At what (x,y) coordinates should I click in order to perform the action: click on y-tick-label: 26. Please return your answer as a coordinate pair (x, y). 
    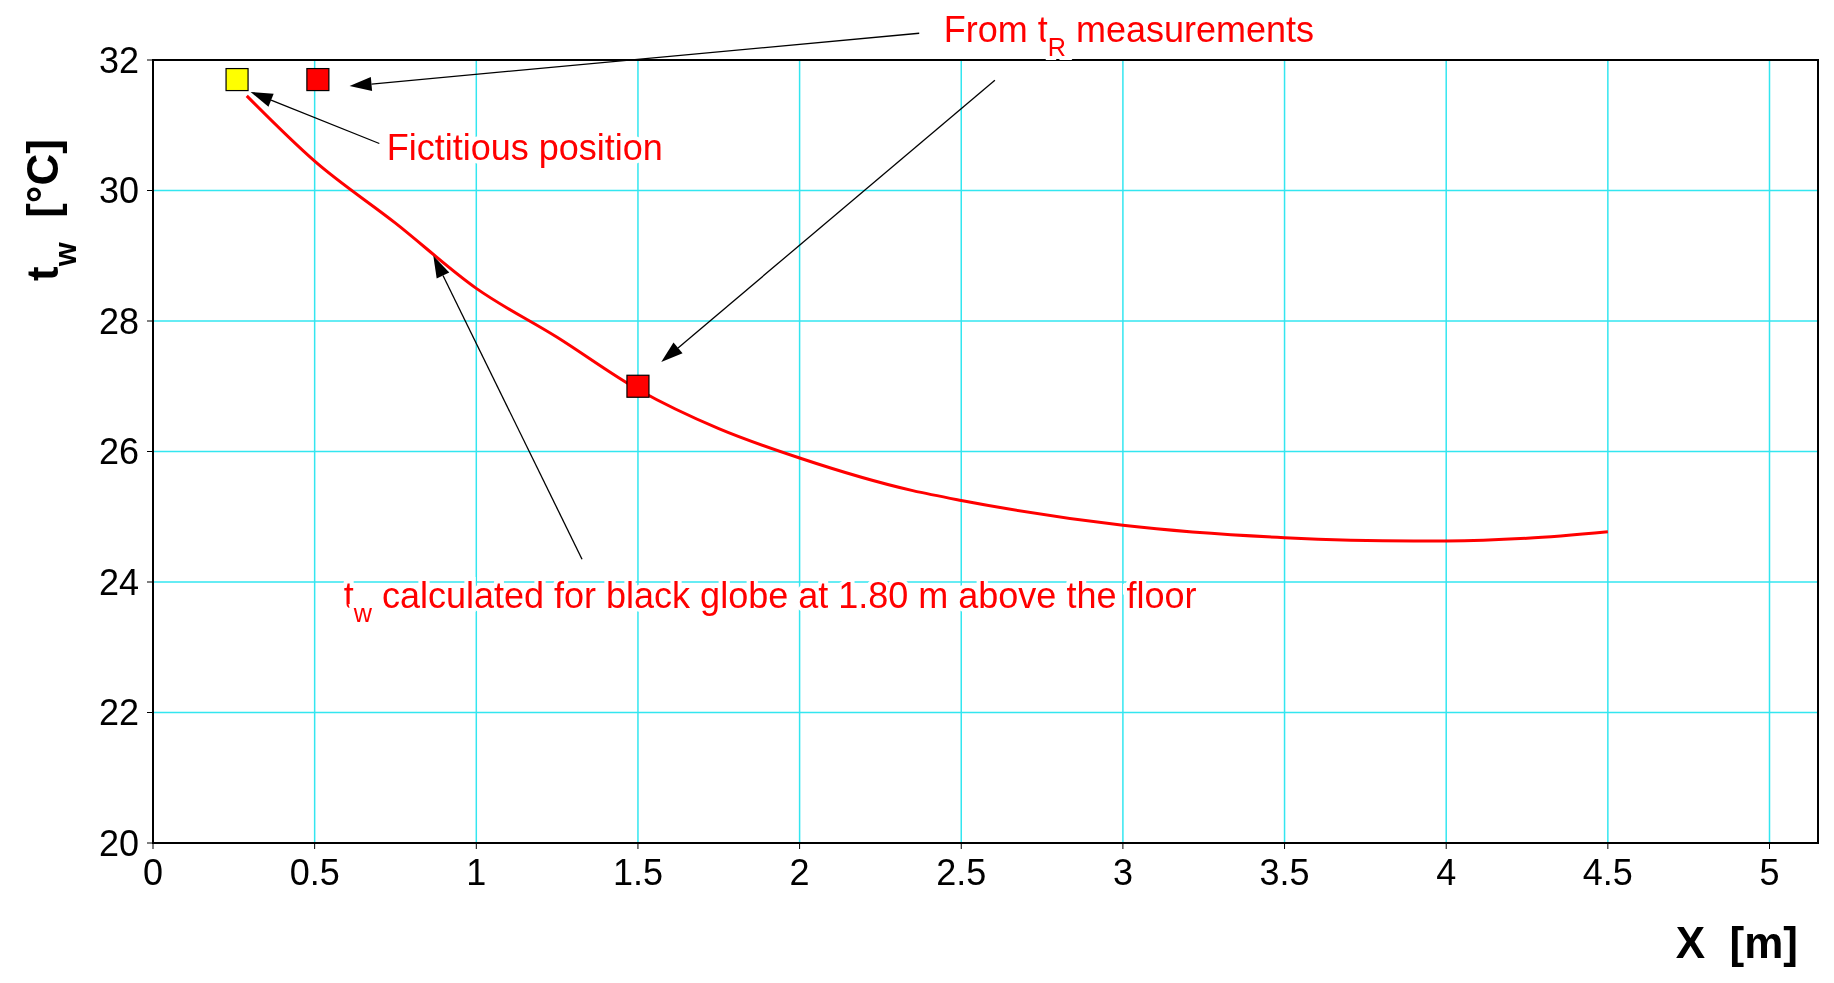
    Looking at the image, I should click on (118, 452).